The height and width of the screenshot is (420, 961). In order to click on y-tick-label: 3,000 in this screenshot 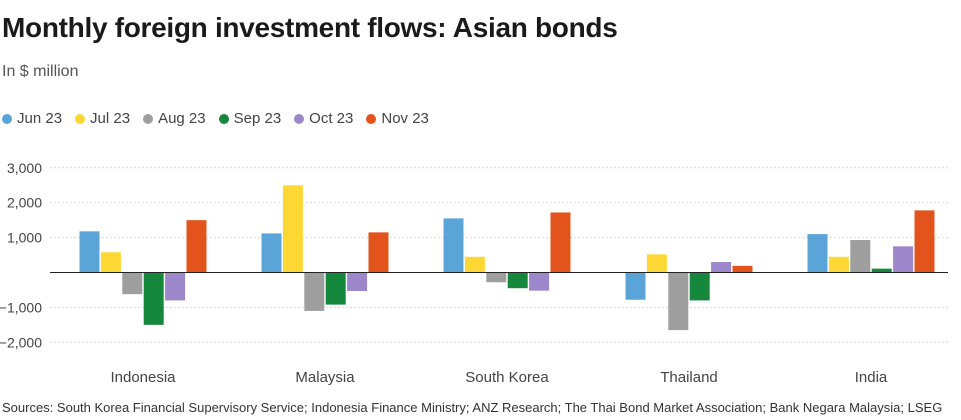, I will do `click(24, 168)`.